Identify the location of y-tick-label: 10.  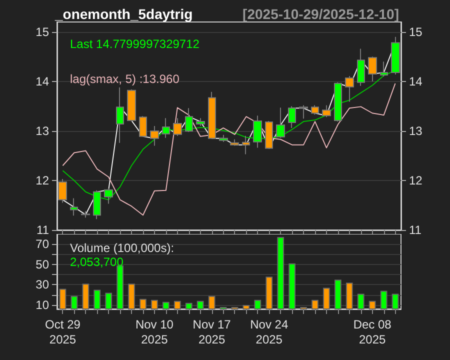
(43, 305).